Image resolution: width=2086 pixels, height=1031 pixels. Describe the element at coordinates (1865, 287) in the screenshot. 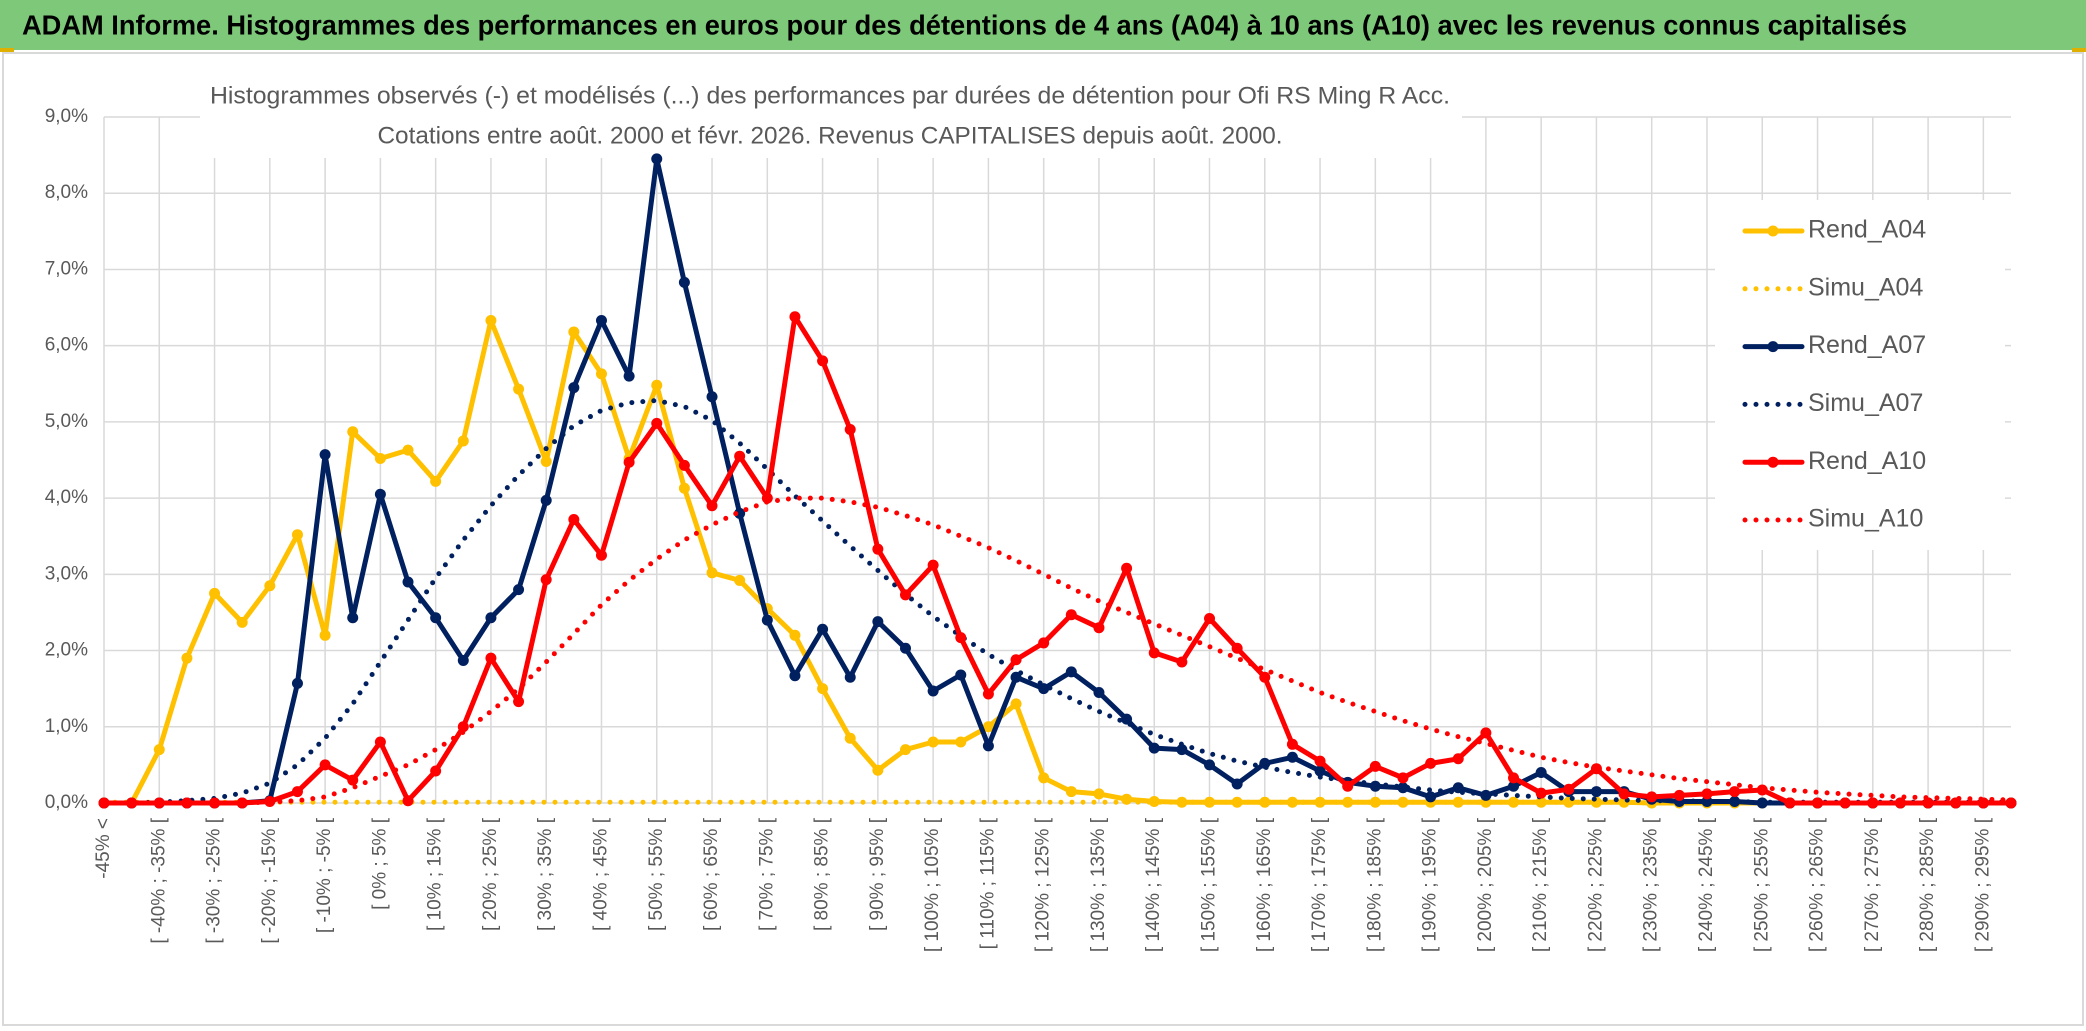

I see `legend-label: Simu_A04` at that location.